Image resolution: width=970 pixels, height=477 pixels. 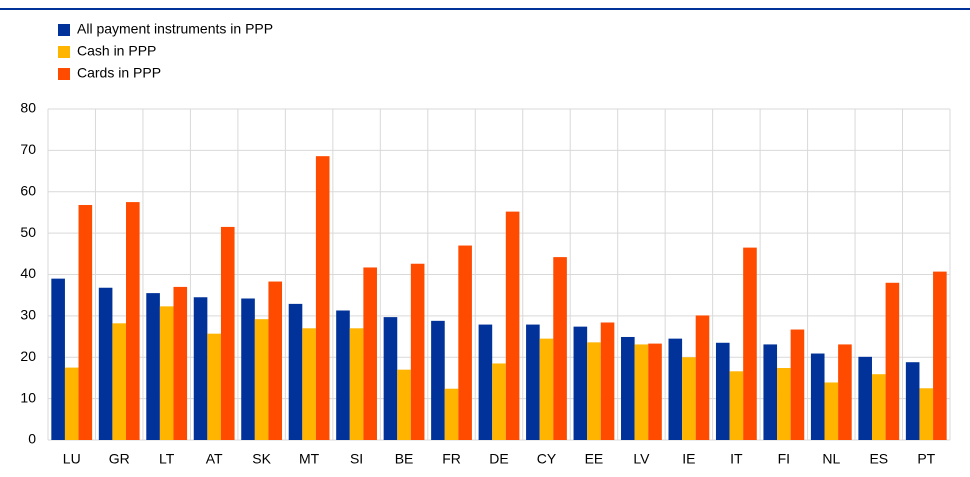 What do you see at coordinates (878, 459) in the screenshot?
I see `x-tick-label: ES` at bounding box center [878, 459].